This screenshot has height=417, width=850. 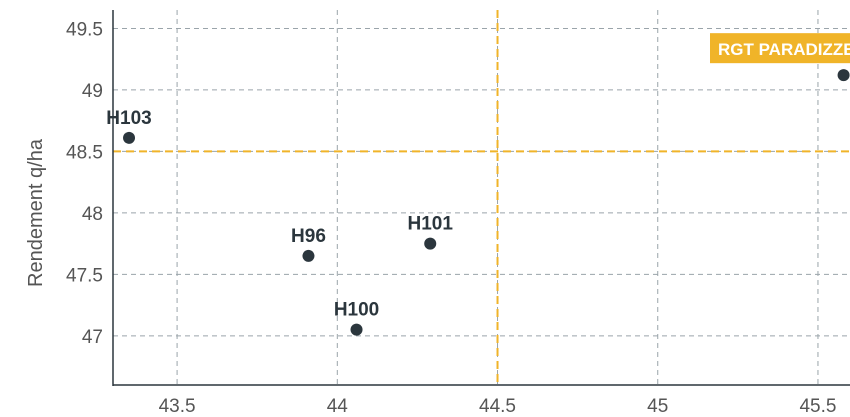 What do you see at coordinates (431, 224) in the screenshot?
I see `point-label: H101` at bounding box center [431, 224].